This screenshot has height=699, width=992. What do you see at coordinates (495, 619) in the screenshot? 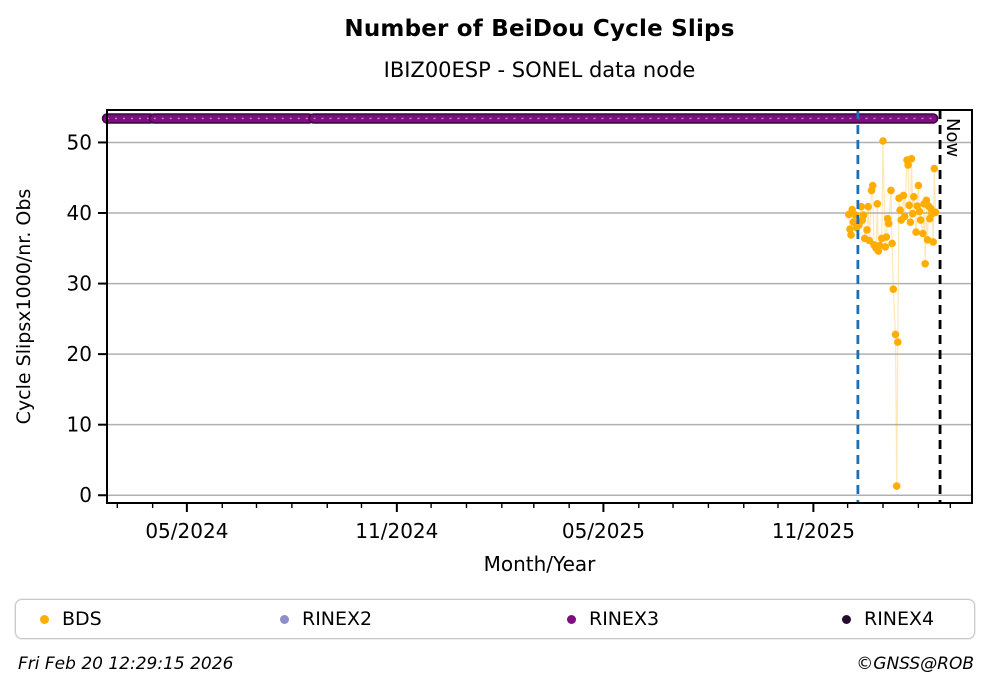
I see `legend-box: BDS RINEX2 RINEX3 RINEX4` at bounding box center [495, 619].